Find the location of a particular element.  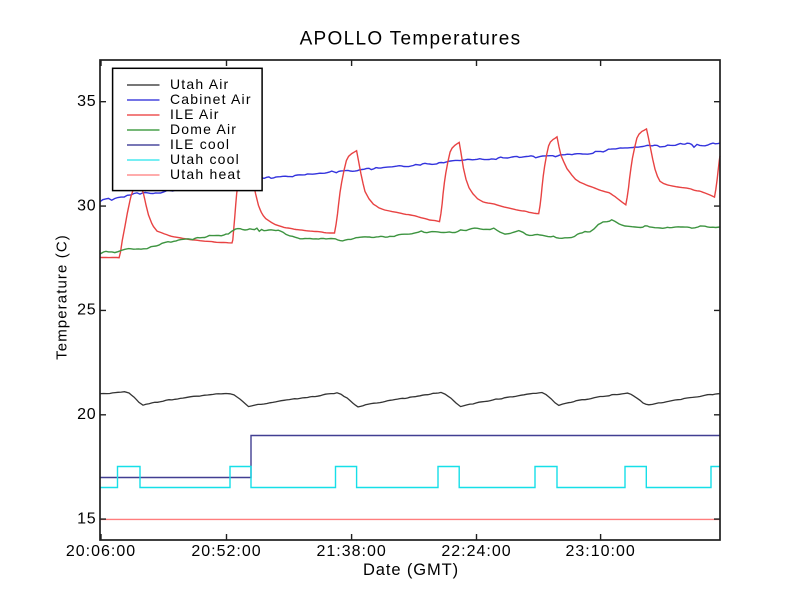

svg-text: Utah Air is located at coordinates (199, 84).